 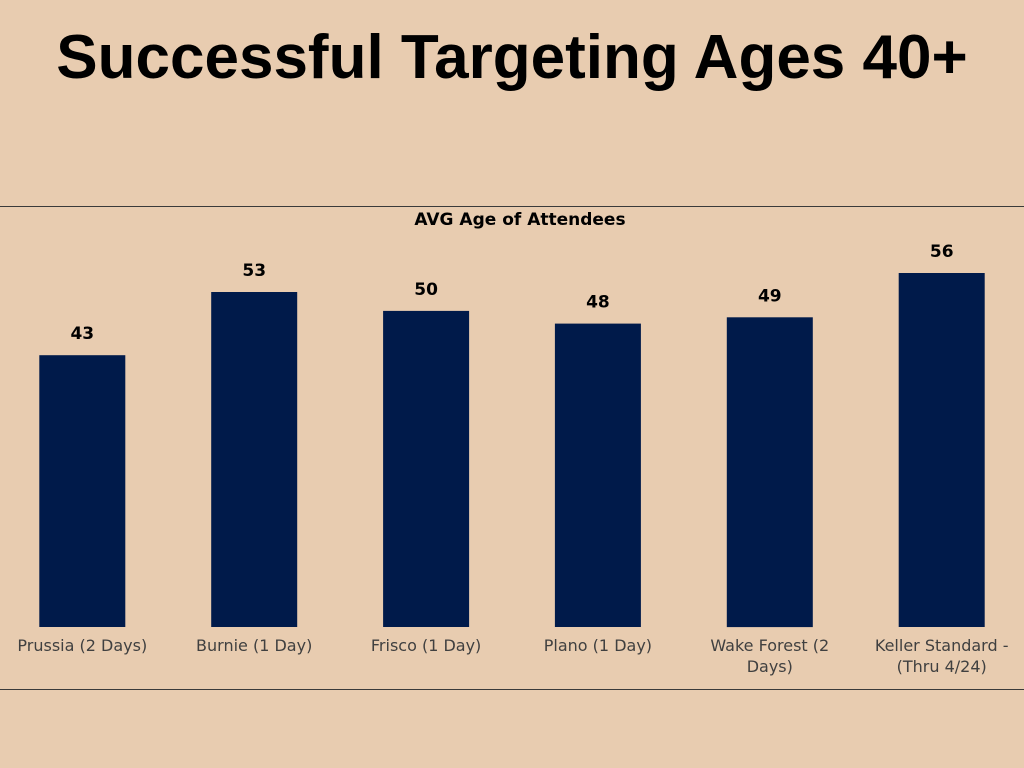 What do you see at coordinates (512, 57) in the screenshot?
I see `slide-title: Successful Targeting Ages 40+` at bounding box center [512, 57].